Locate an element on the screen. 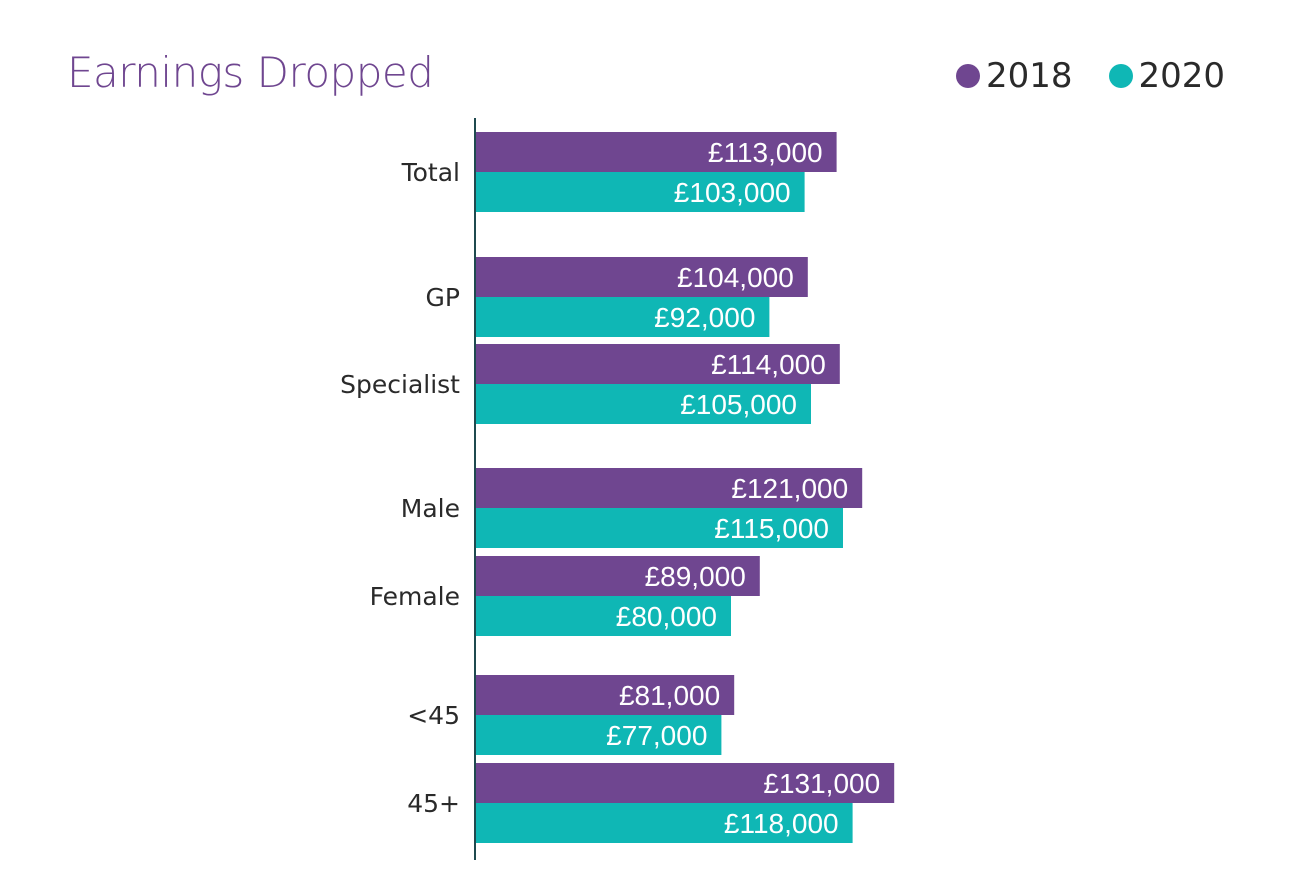  category-label: 45+ is located at coordinates (433, 803).